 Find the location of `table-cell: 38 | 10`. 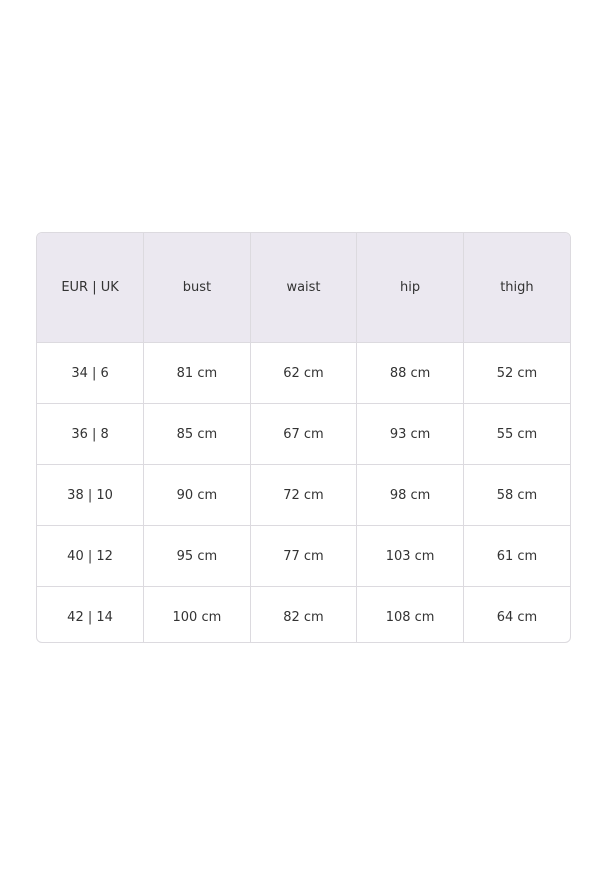

table-cell: 38 | 10 is located at coordinates (91, 495).